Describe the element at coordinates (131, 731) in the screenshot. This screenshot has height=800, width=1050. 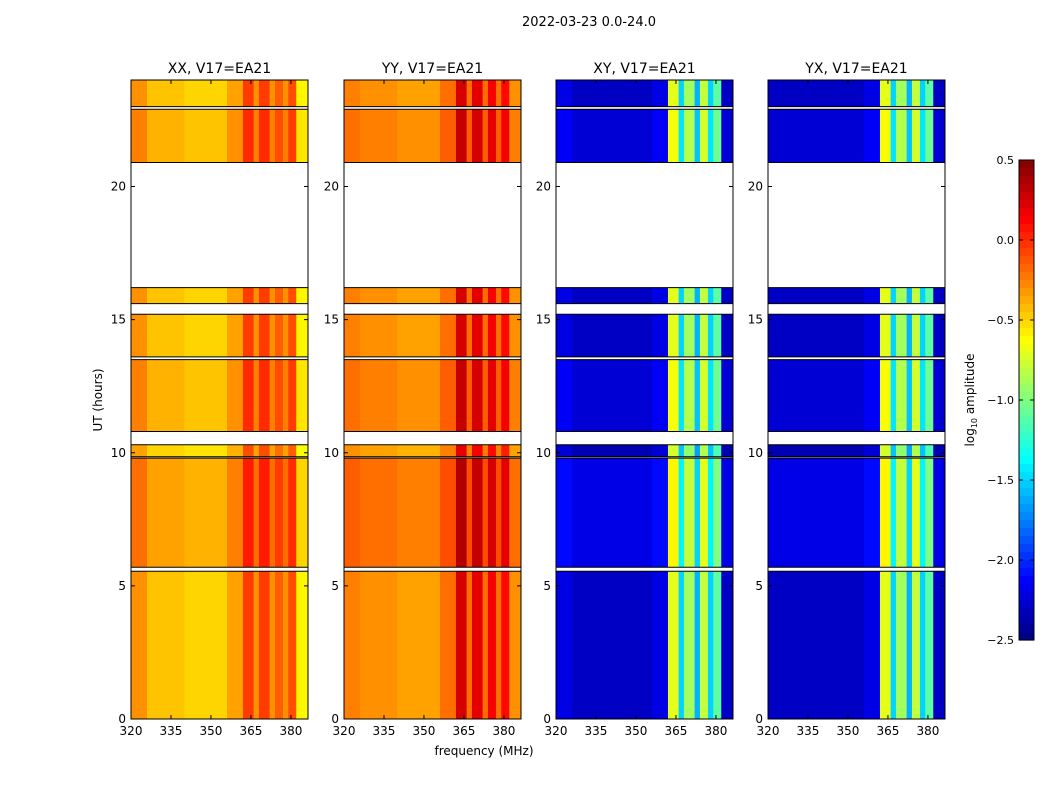
I see `x-tick-label: 320` at that location.